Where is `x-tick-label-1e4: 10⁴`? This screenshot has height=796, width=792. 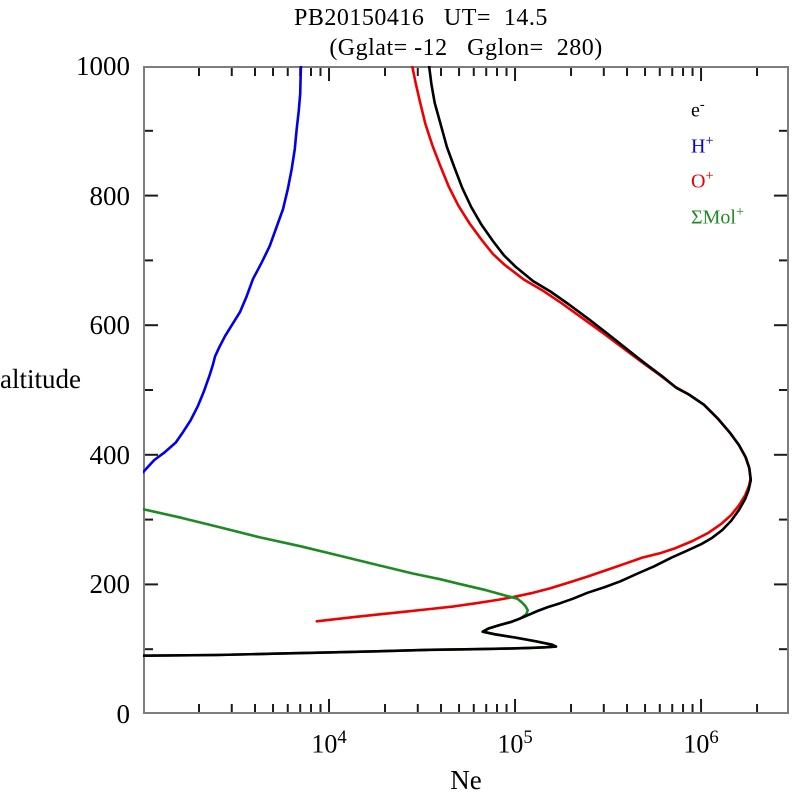
x-tick-label-1e4: 10⁴ is located at coordinates (329, 743).